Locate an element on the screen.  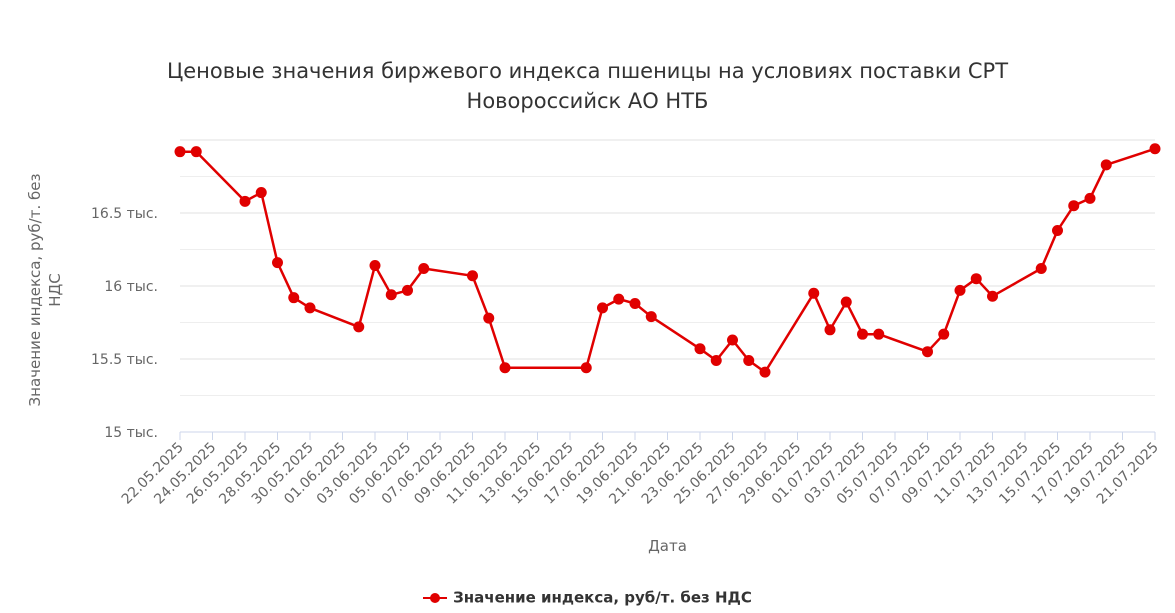
chart-title-line: Новороссийск АО НТБ is located at coordinates (587, 101).